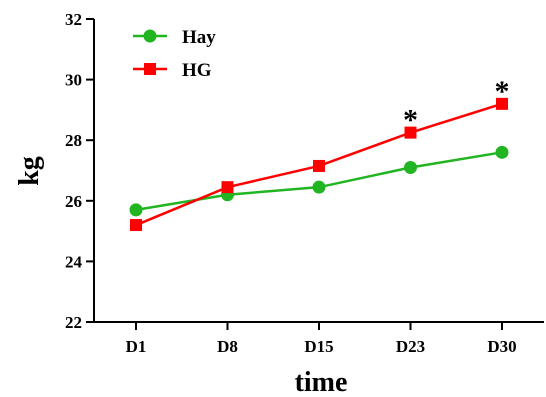 Image resolution: width=546 pixels, height=397 pixels. Describe the element at coordinates (321, 382) in the screenshot. I see `x-axis-title: time` at that location.